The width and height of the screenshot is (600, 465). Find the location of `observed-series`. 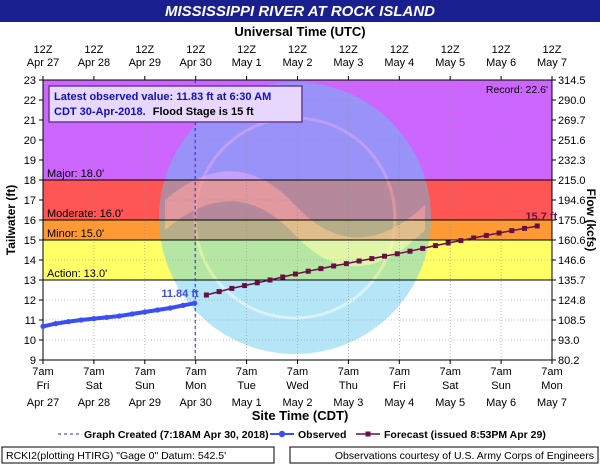

observed-series is located at coordinates (119, 314).